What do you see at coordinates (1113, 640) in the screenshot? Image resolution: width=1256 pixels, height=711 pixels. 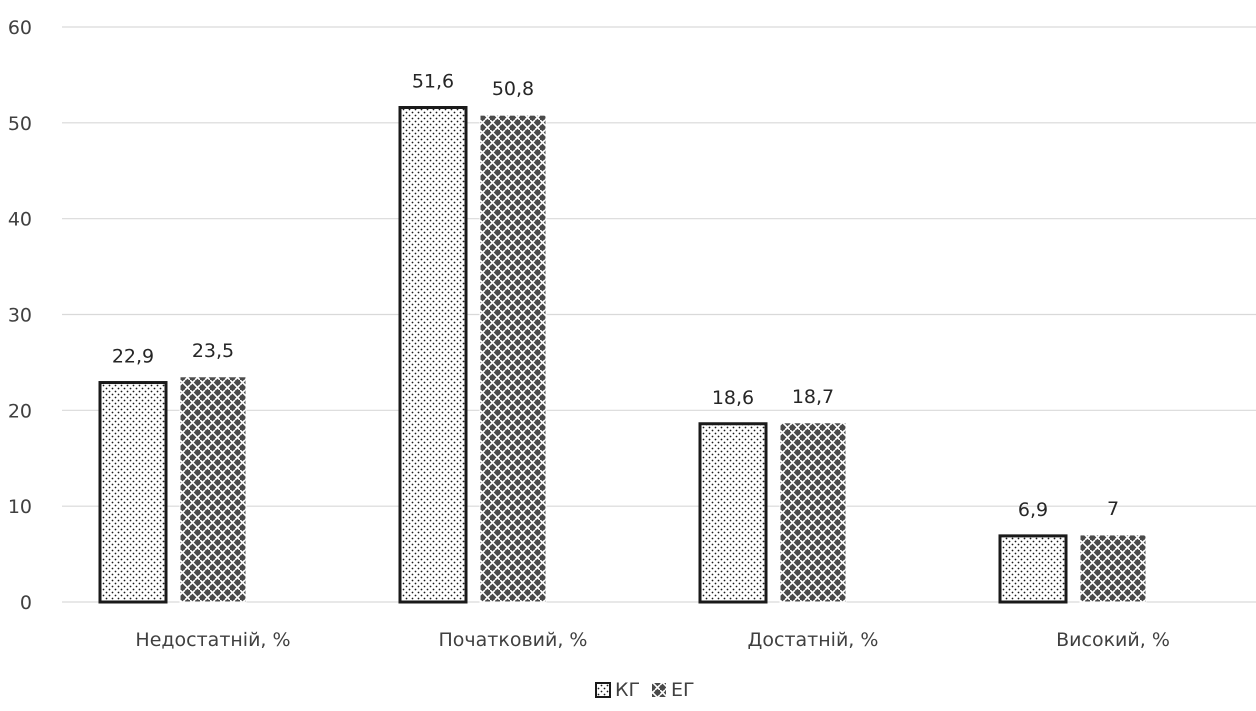 I see `category-label: Високий, %` at bounding box center [1113, 640].